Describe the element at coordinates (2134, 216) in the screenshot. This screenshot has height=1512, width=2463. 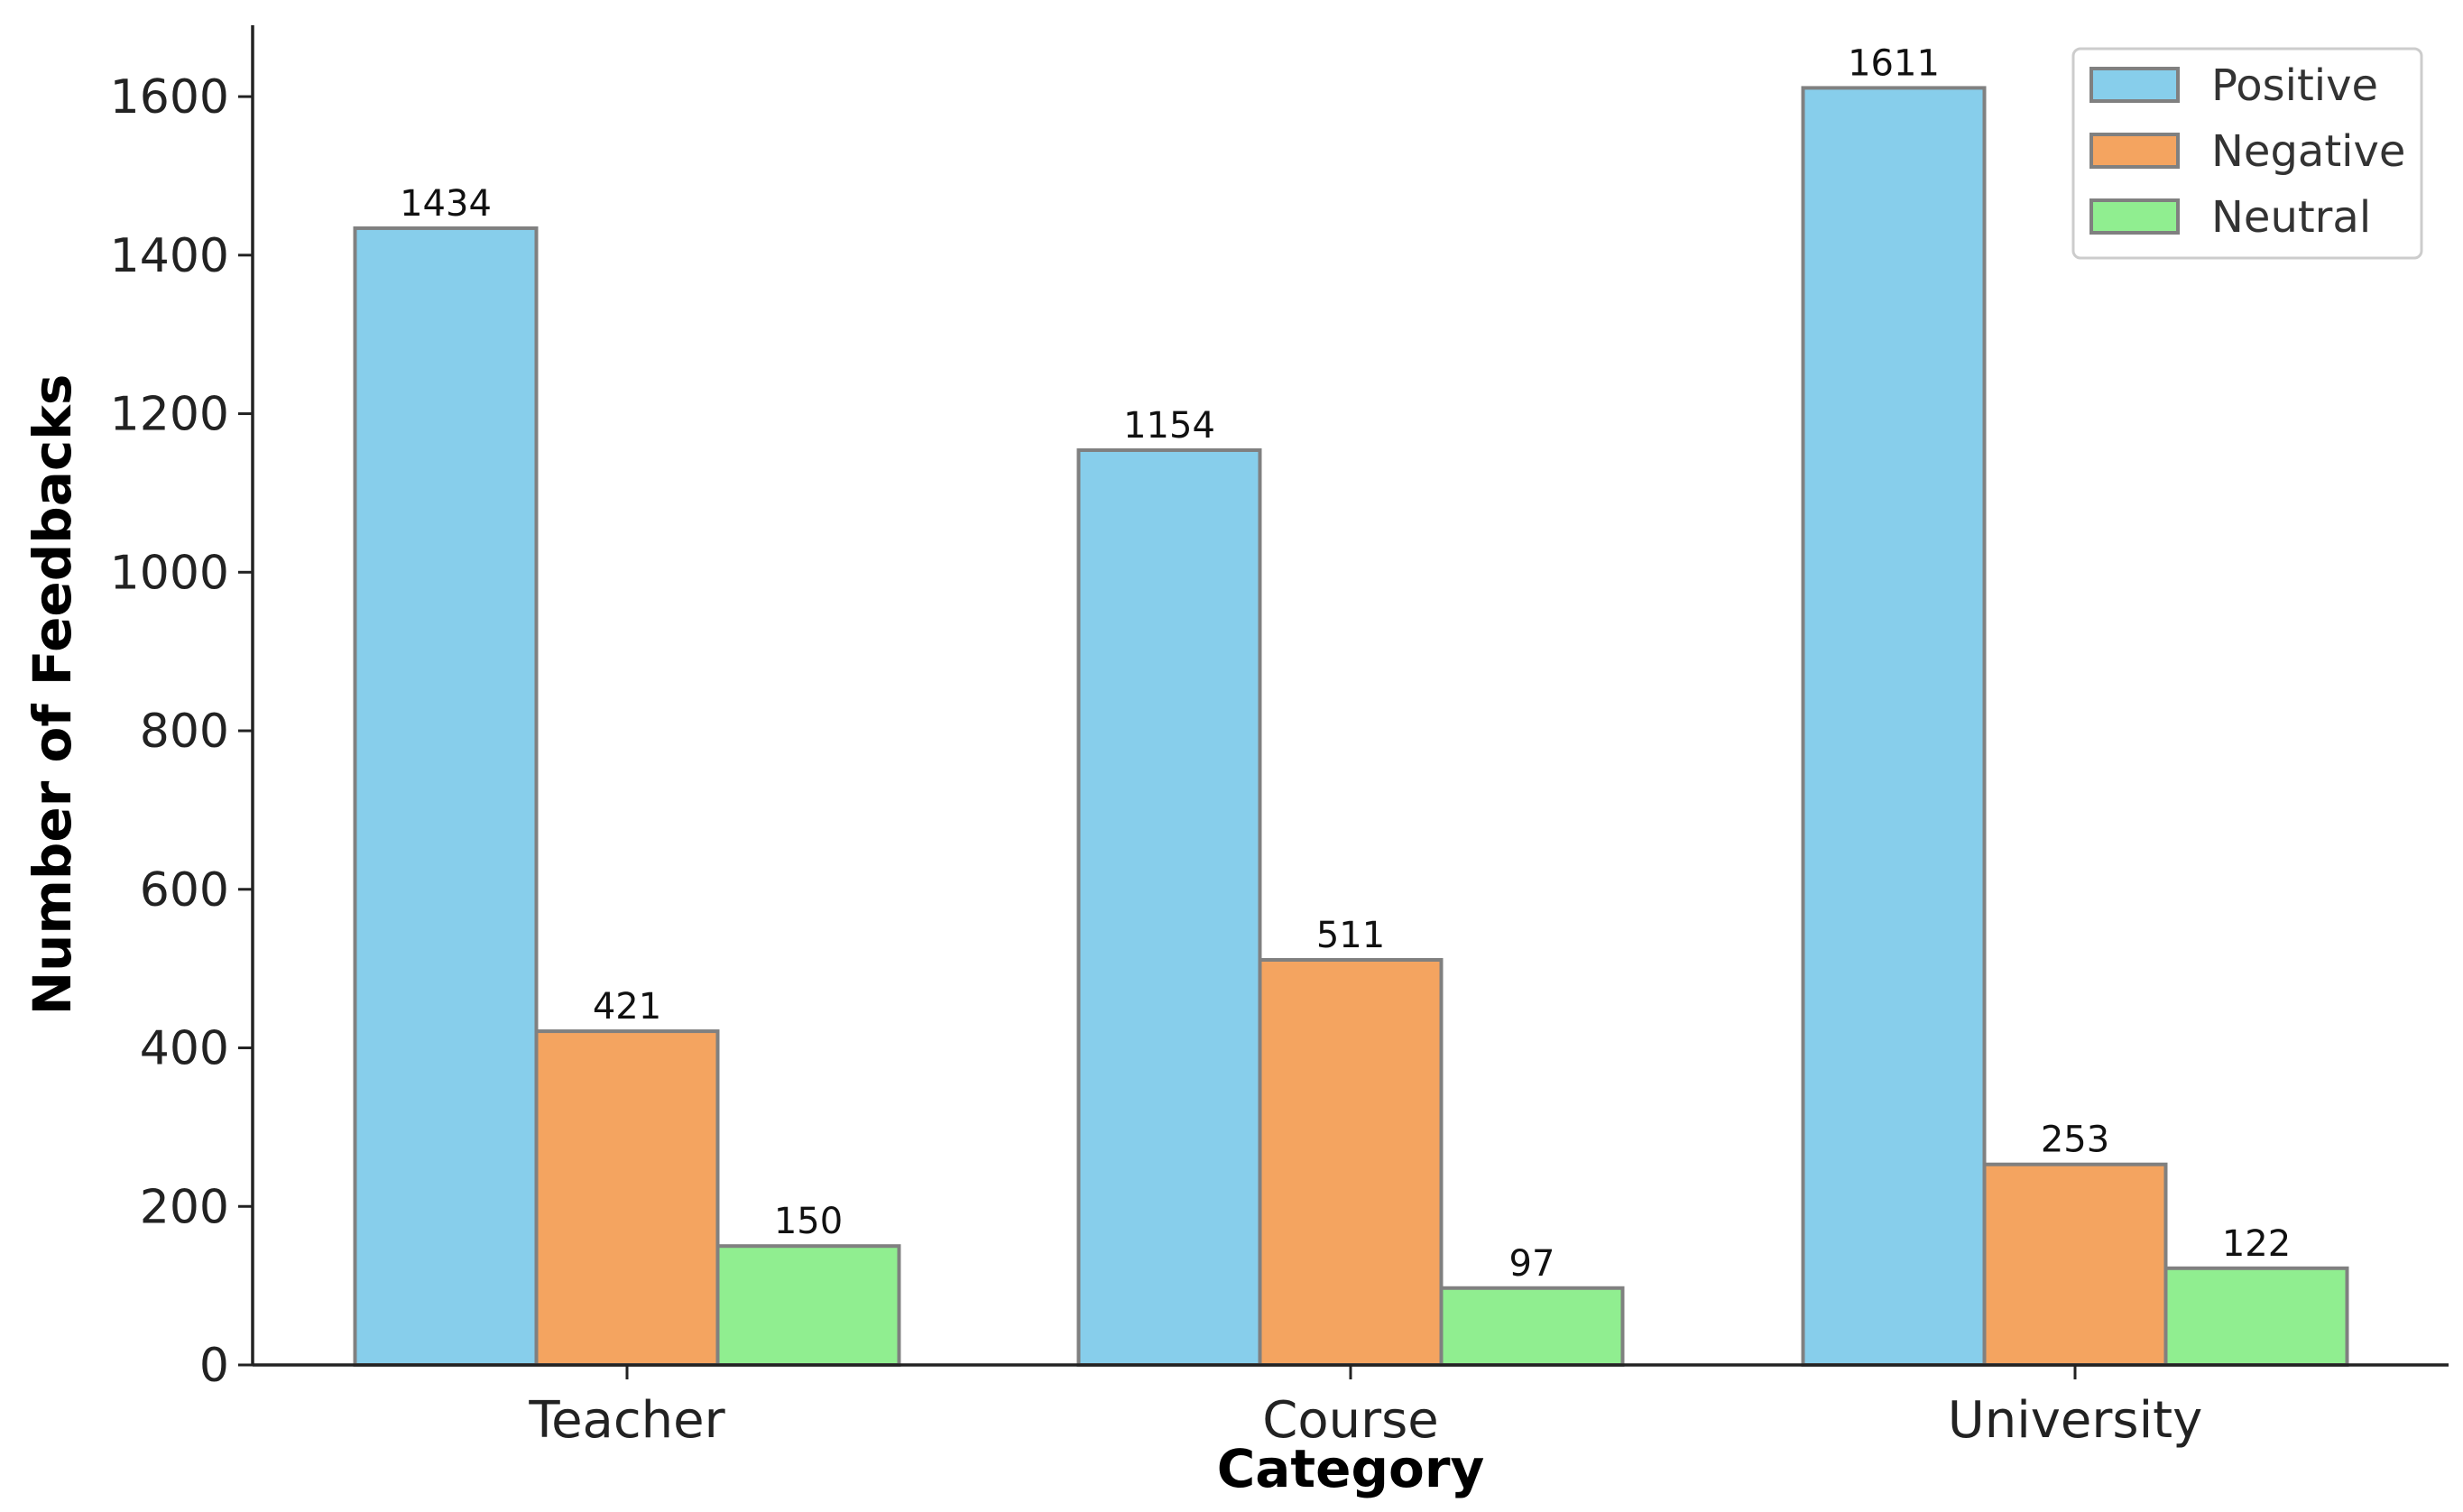
I see `legend-swatch-neutral` at that location.